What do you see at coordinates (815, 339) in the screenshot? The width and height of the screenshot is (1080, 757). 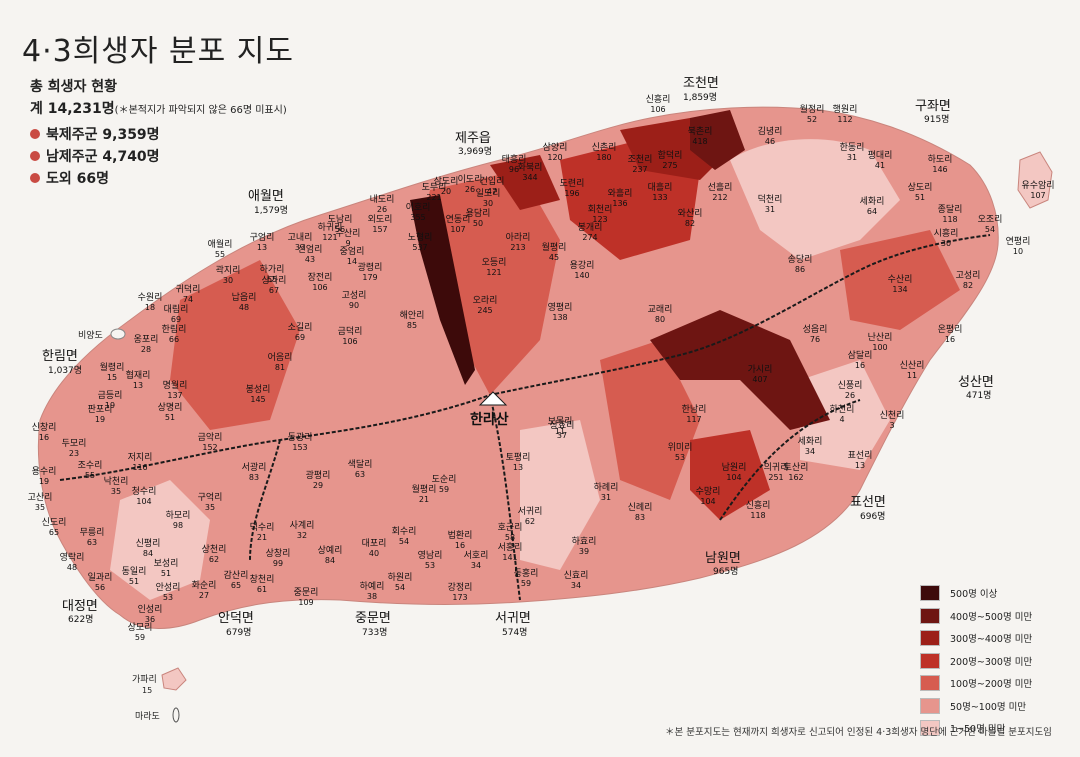 I see `village-count: 76` at bounding box center [815, 339].